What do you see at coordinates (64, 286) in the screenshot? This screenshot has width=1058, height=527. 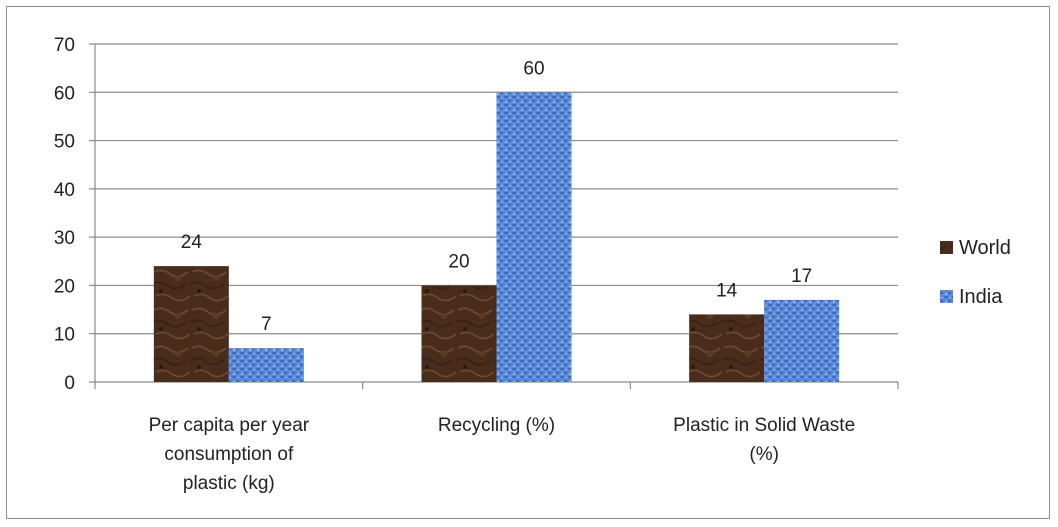 I see `y-tick-label: 20` at bounding box center [64, 286].